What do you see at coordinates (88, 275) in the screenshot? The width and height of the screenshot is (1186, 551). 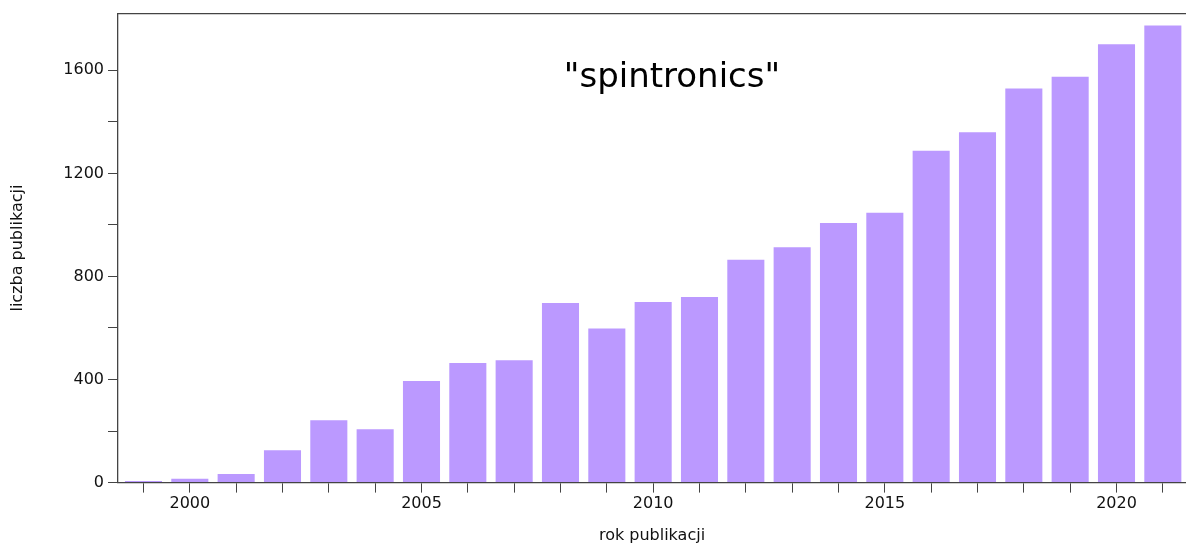 I see `y-tick-label: 800` at bounding box center [88, 275].